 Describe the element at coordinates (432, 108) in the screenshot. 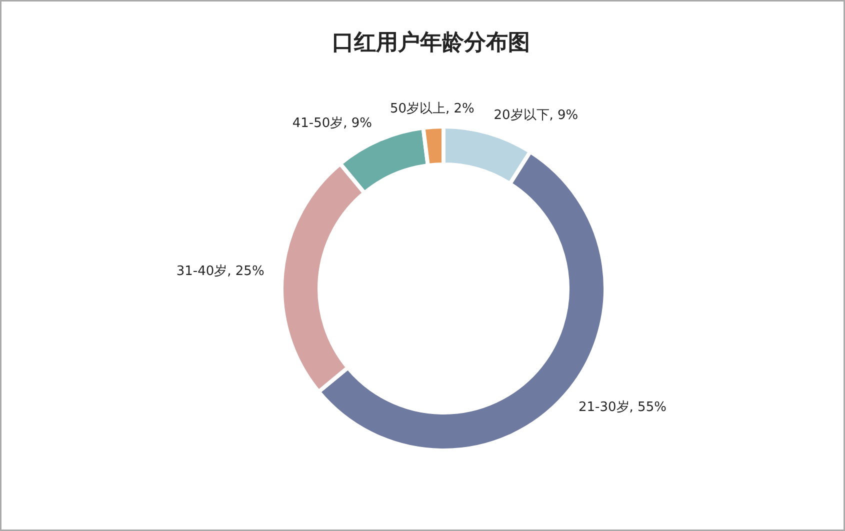

I see `slice-label: 50岁以上, 2%` at that location.